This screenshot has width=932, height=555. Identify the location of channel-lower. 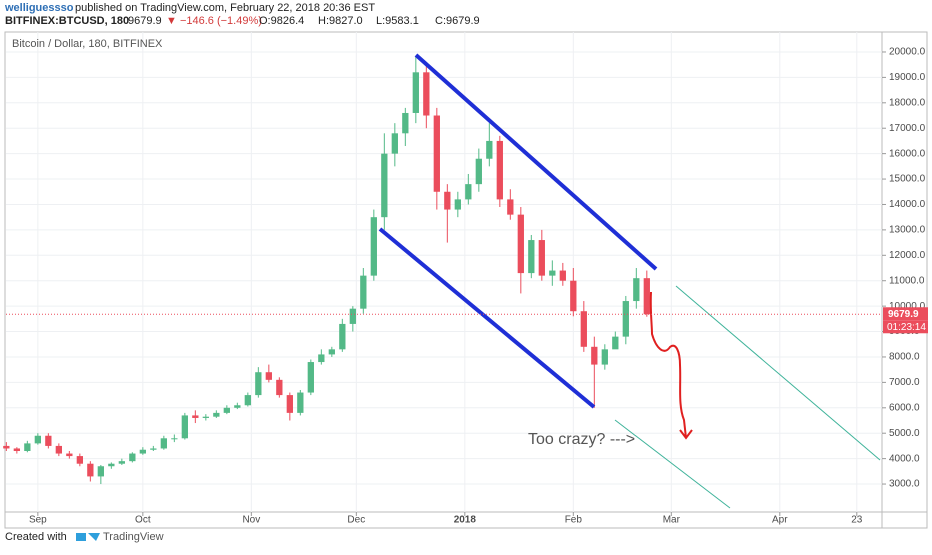
(487, 318).